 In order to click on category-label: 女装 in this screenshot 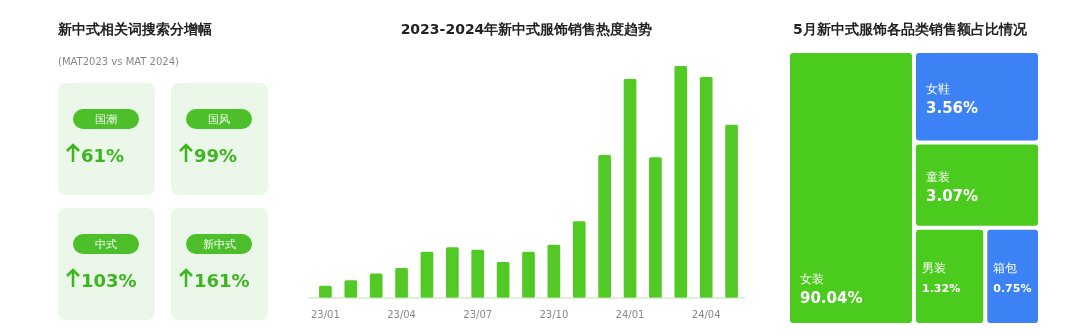, I will do `click(812, 279)`.